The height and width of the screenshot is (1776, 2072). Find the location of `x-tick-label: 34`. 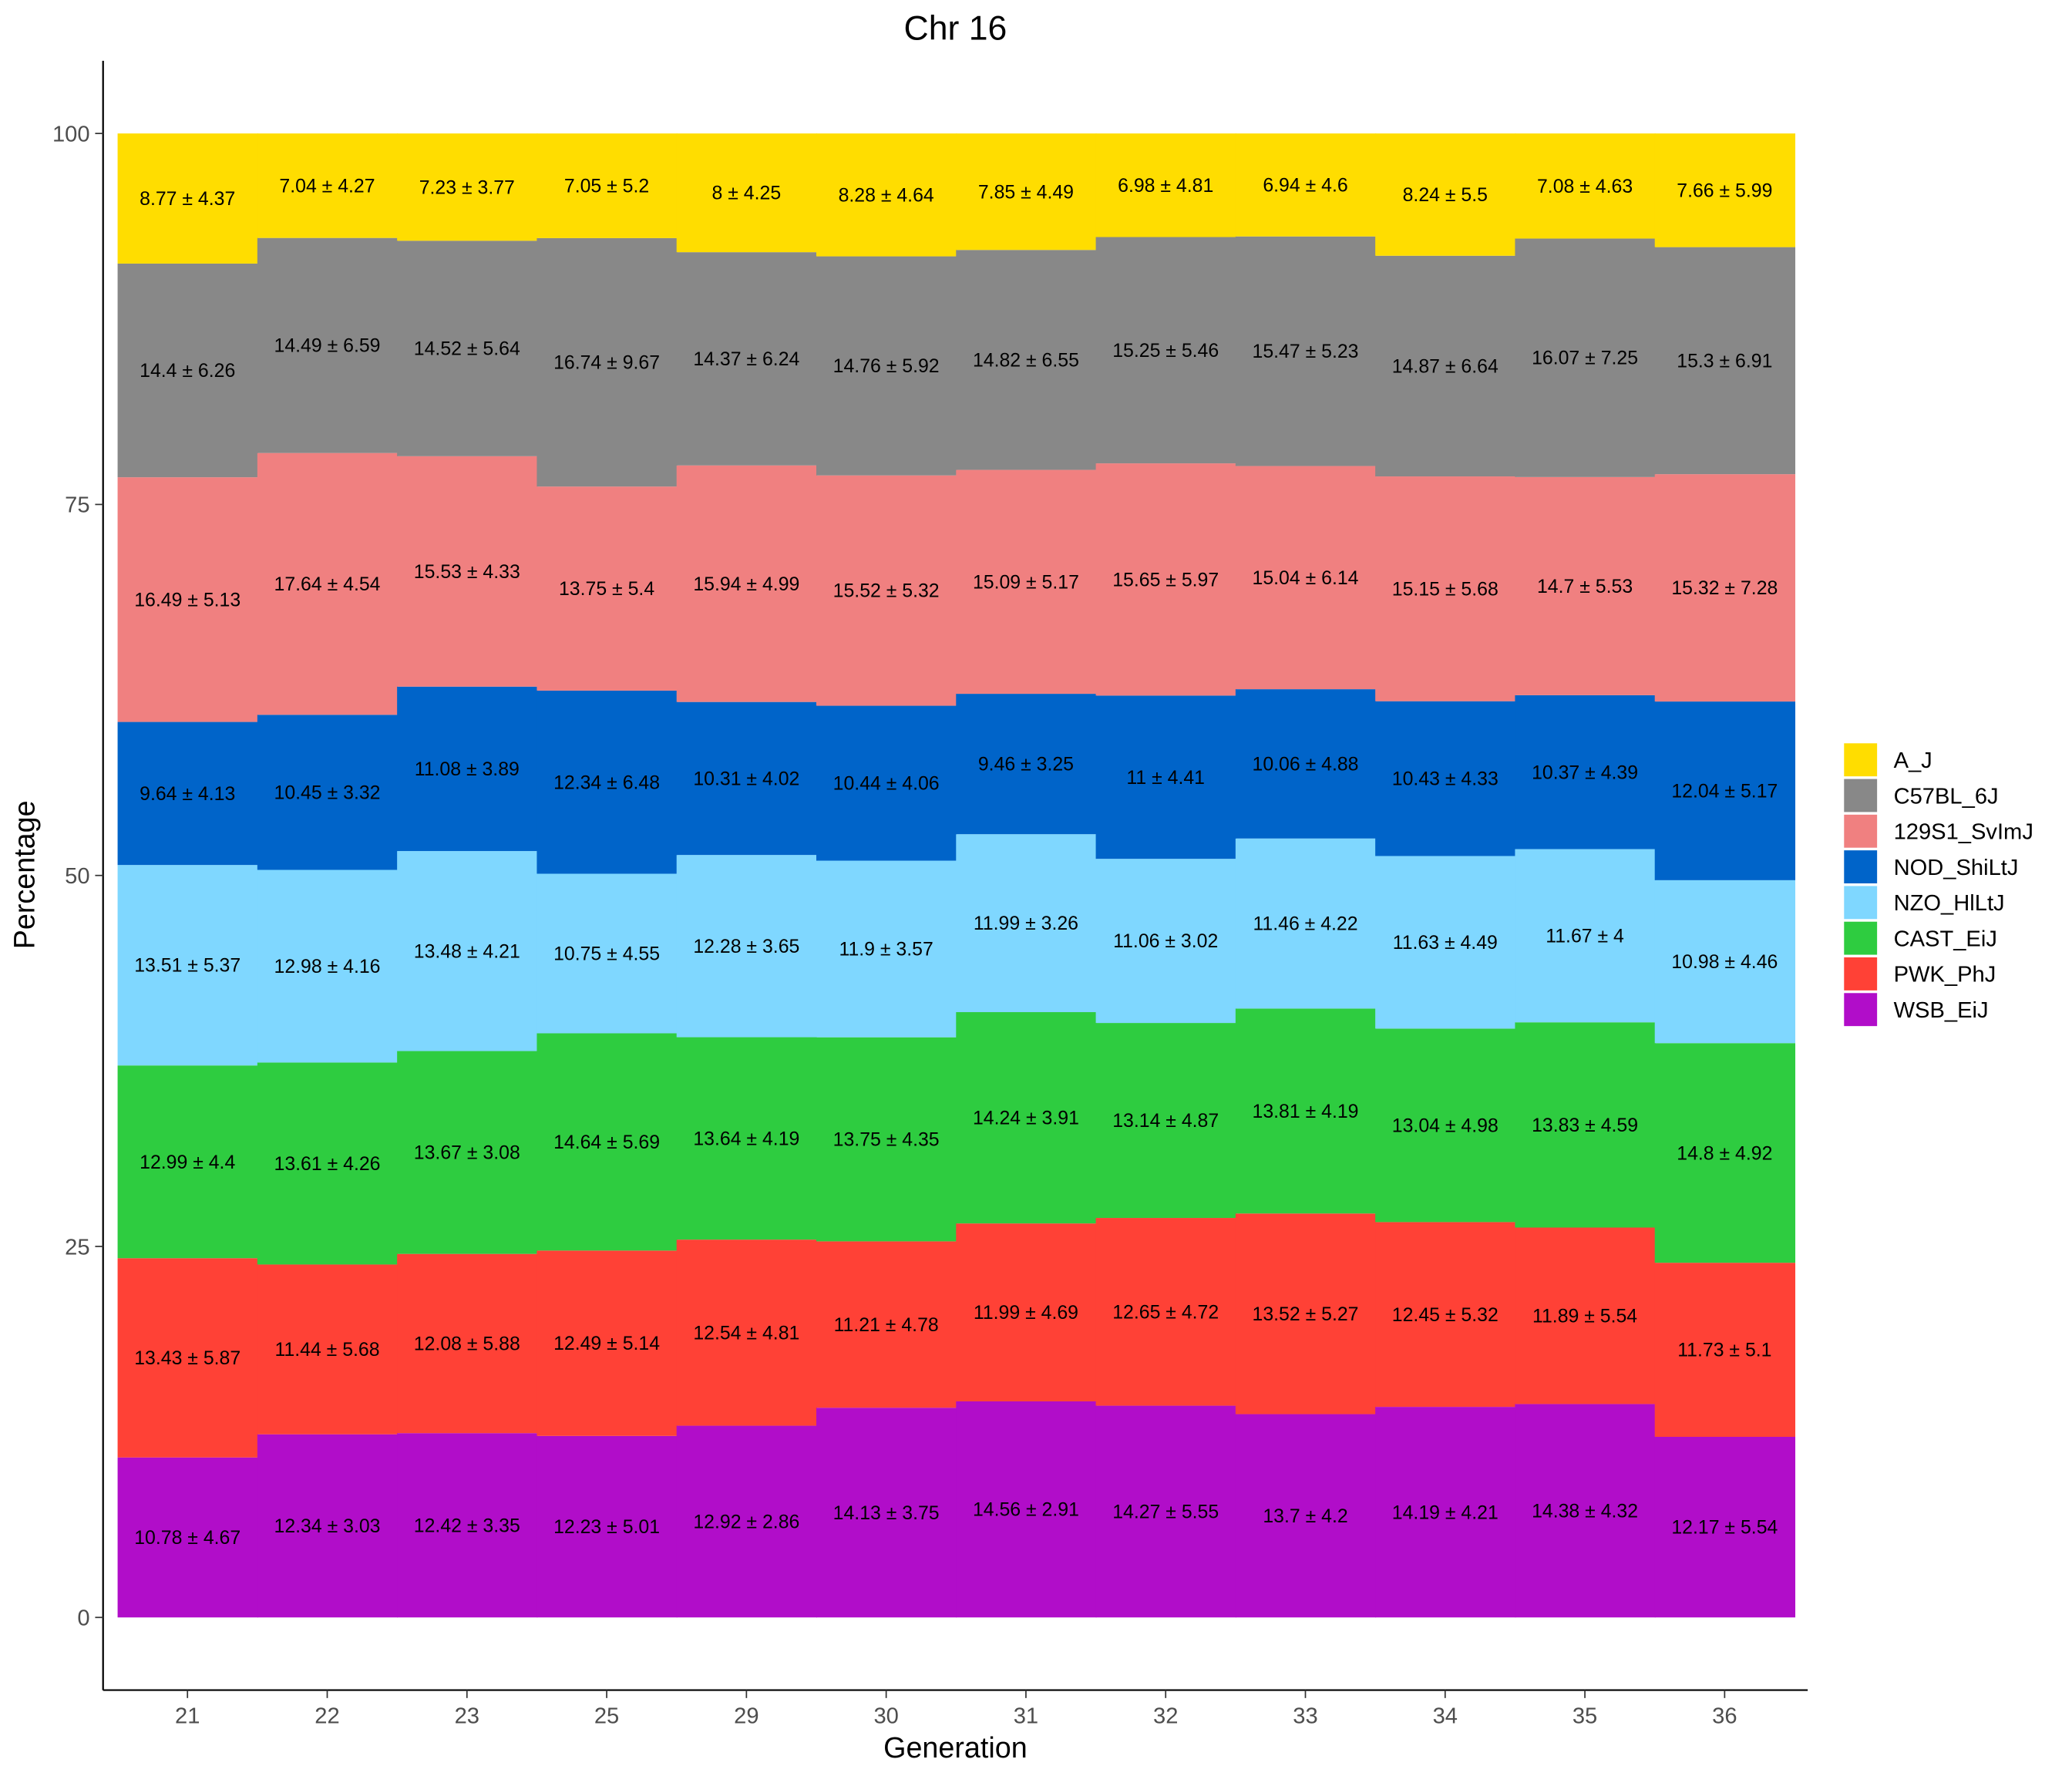

x-tick-label: 34 is located at coordinates (1446, 1716).